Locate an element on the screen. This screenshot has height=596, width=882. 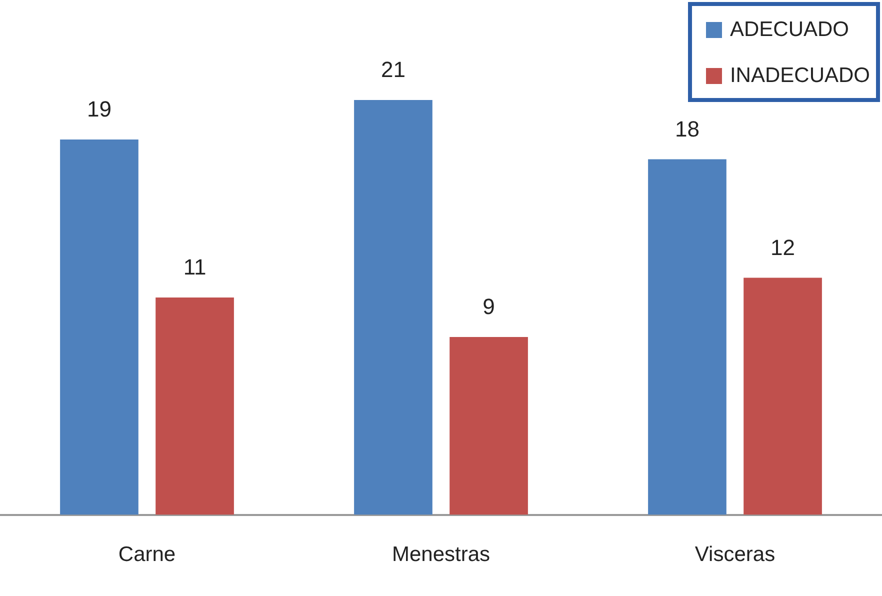
x-tick-label: Visceras is located at coordinates (735, 554).